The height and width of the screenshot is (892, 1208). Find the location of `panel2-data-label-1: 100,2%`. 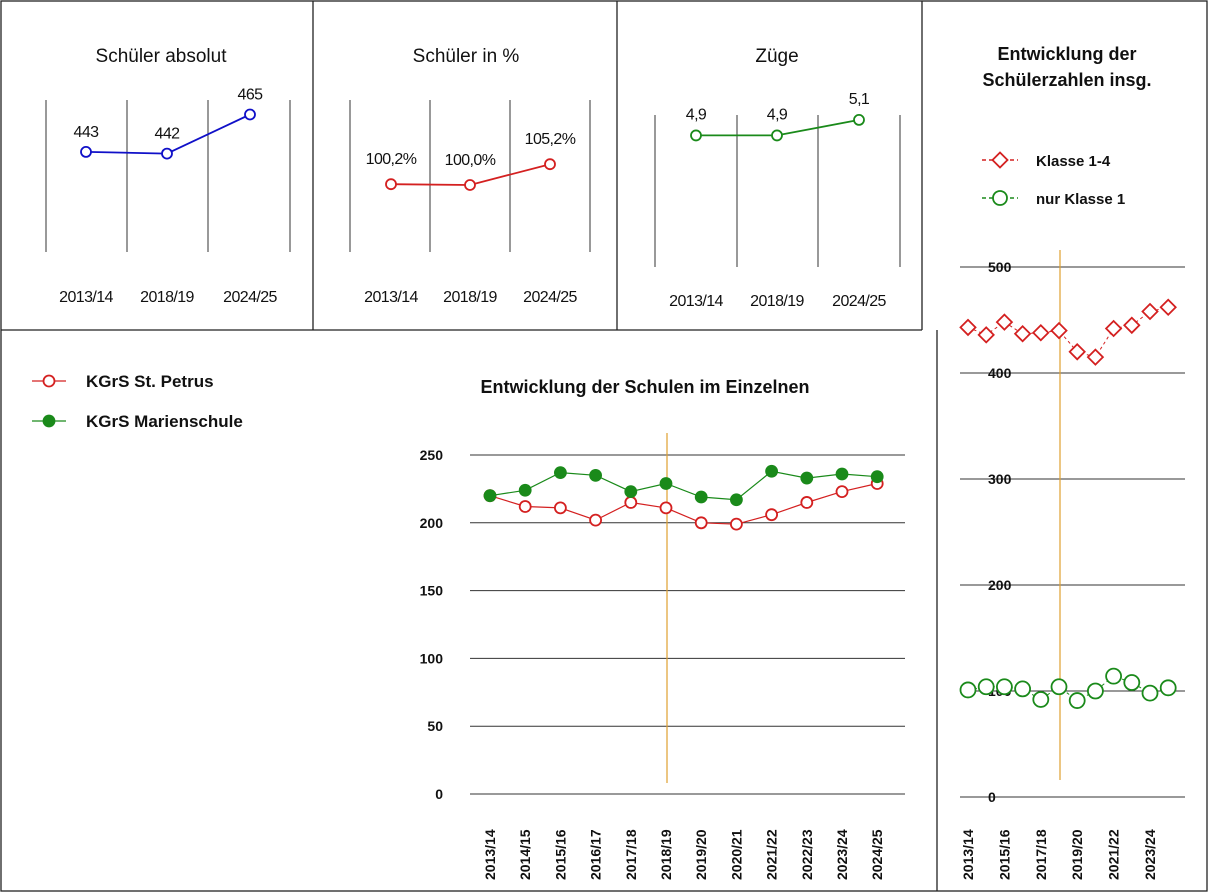

panel2-data-label-1: 100,2% is located at coordinates (391, 159).